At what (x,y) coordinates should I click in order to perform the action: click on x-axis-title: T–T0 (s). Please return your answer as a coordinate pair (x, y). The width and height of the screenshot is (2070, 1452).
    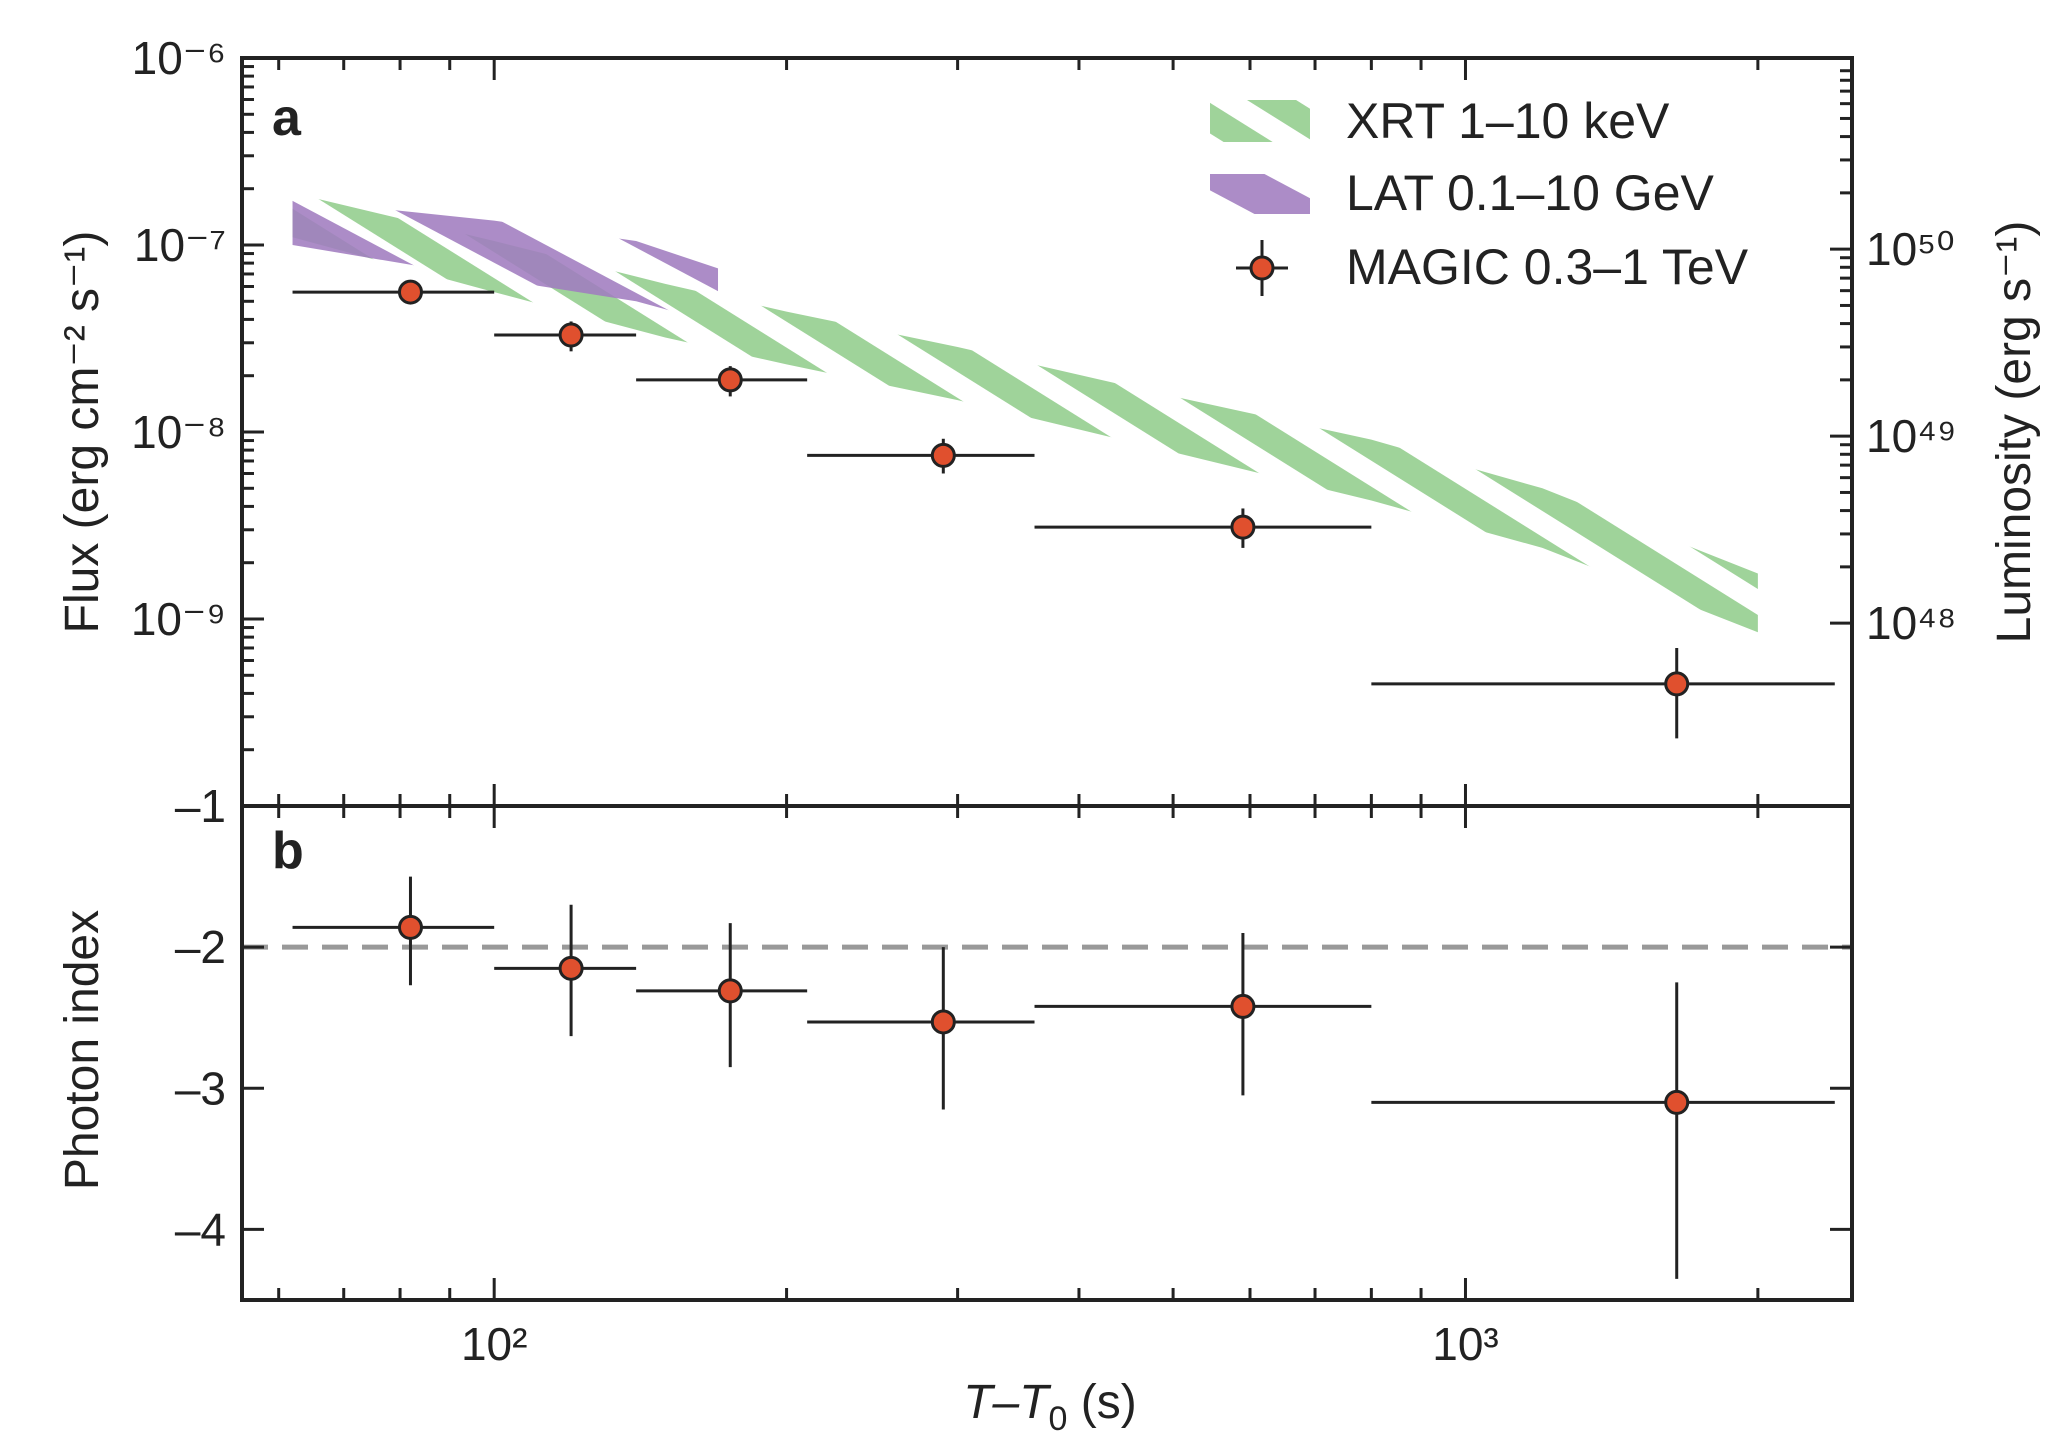
    Looking at the image, I should click on (1050, 1407).